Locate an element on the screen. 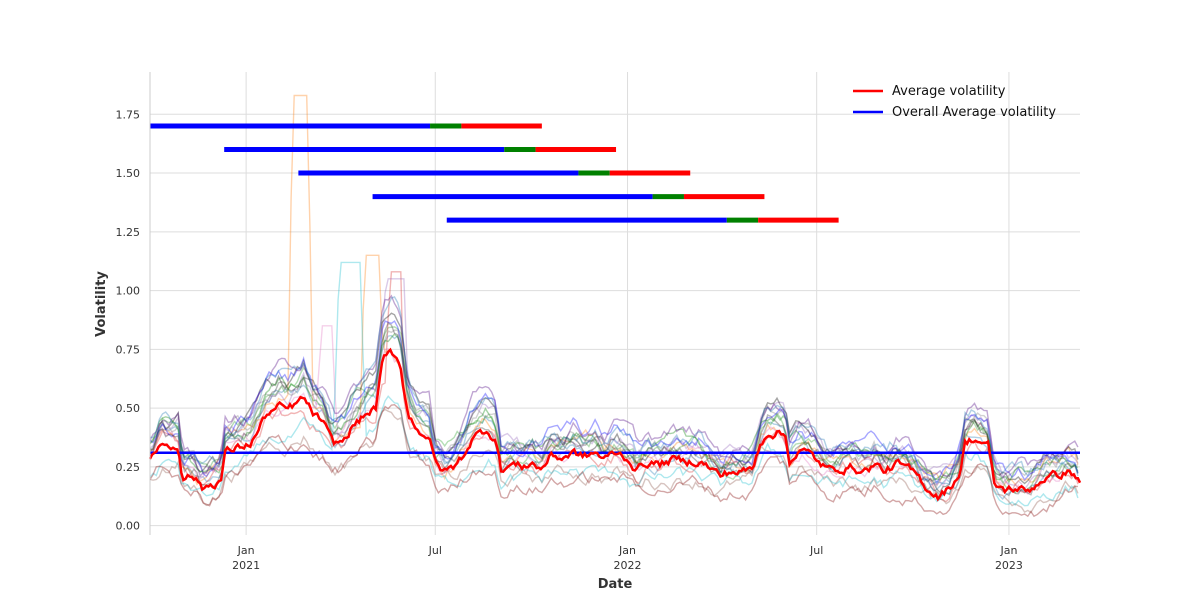 The width and height of the screenshot is (1200, 600). y-tick-label: 1.50 is located at coordinates (128, 173).